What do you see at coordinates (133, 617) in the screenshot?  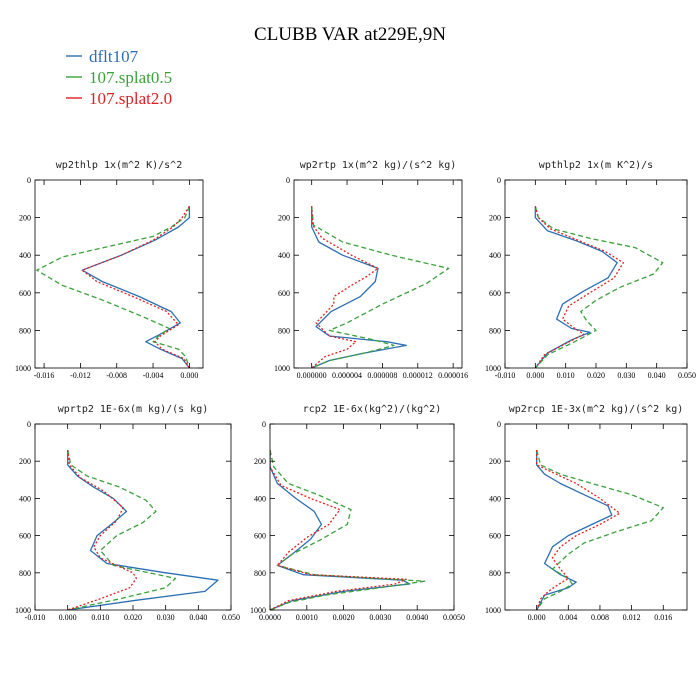 I see `x-tick-label: 0.020` at bounding box center [133, 617].